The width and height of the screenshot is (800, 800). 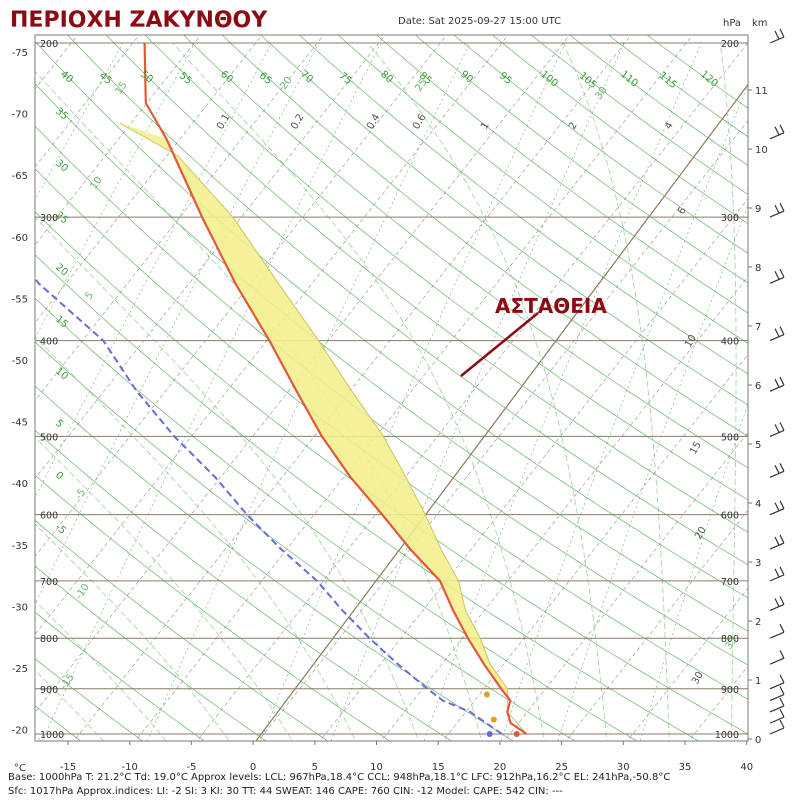 What do you see at coordinates (479, 21) in the screenshot?
I see `date-label: Date: Sat 2025-09-27 15:00 UTC` at bounding box center [479, 21].